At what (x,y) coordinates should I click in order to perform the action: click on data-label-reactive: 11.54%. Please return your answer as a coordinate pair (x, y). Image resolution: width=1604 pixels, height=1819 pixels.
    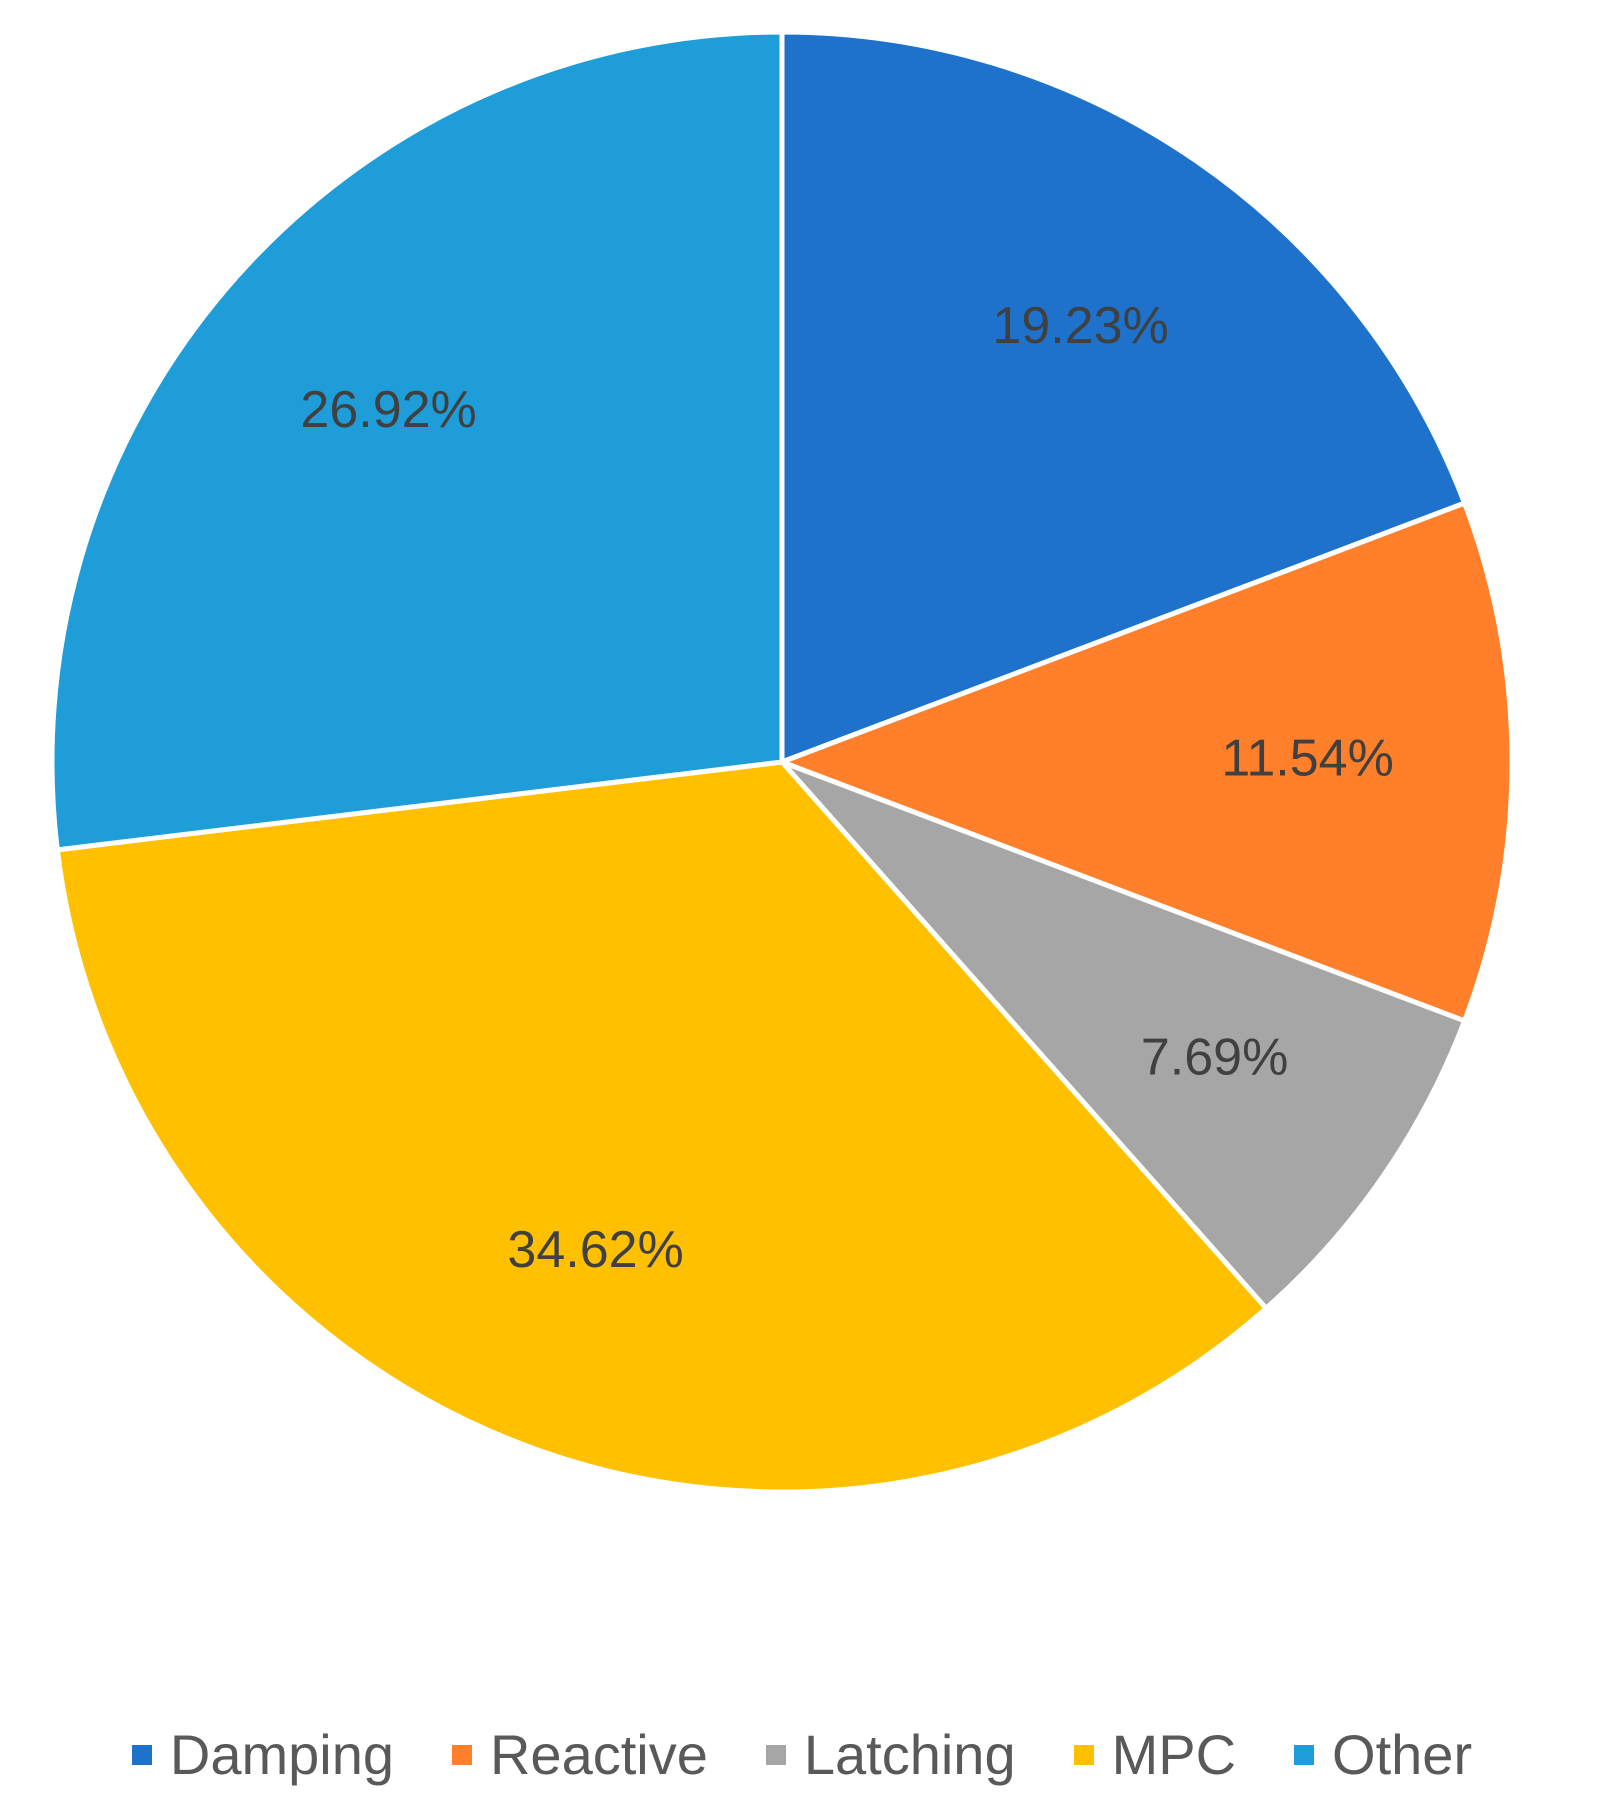
    Looking at the image, I should click on (1307, 759).